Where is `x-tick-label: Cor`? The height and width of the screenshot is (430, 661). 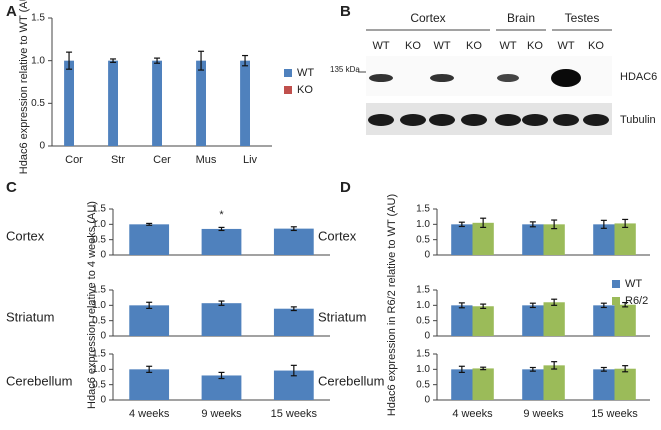
x-tick-label: Cor is located at coordinates (74, 160).